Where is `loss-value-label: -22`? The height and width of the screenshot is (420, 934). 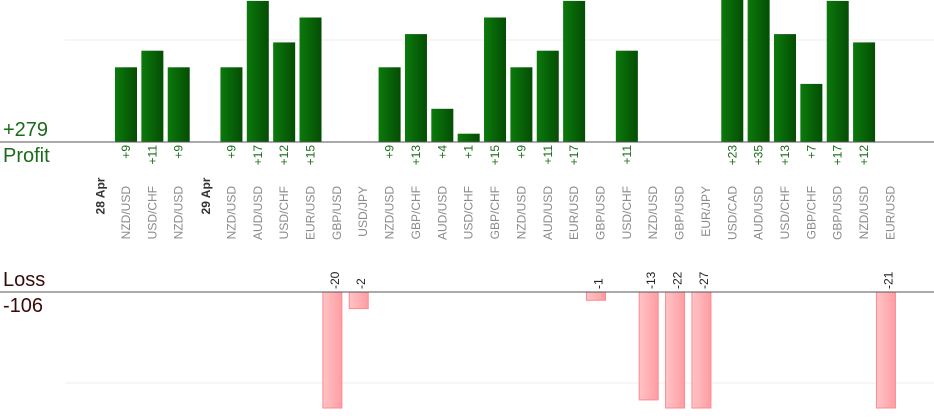 loss-value-label: -22 is located at coordinates (678, 280).